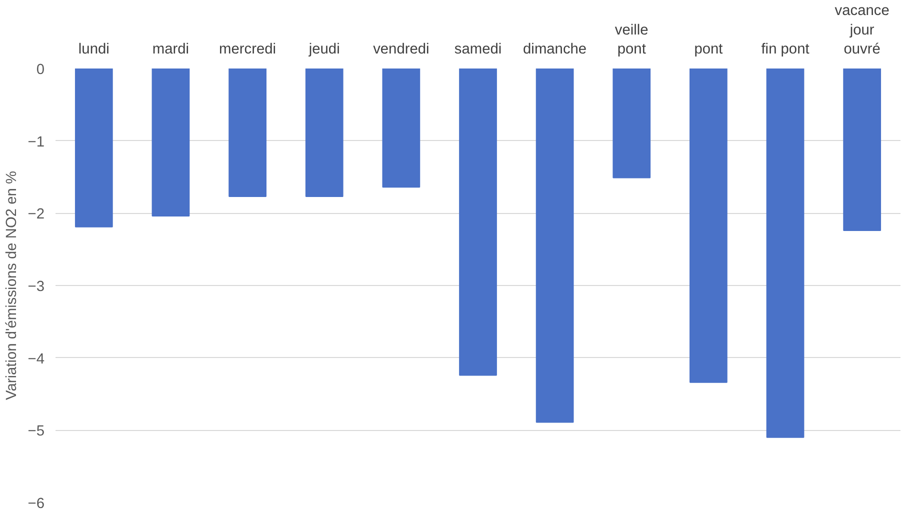  Describe the element at coordinates (708, 50) in the screenshot. I see `x-tick-label: pont` at that location.